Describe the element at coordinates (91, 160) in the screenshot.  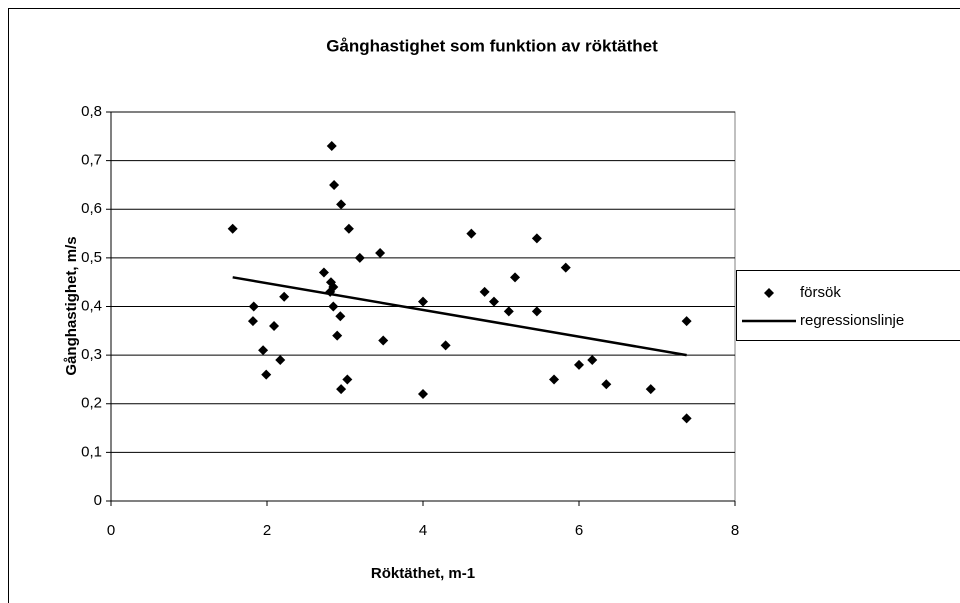
I see `y-tick-label: 0,7` at that location.